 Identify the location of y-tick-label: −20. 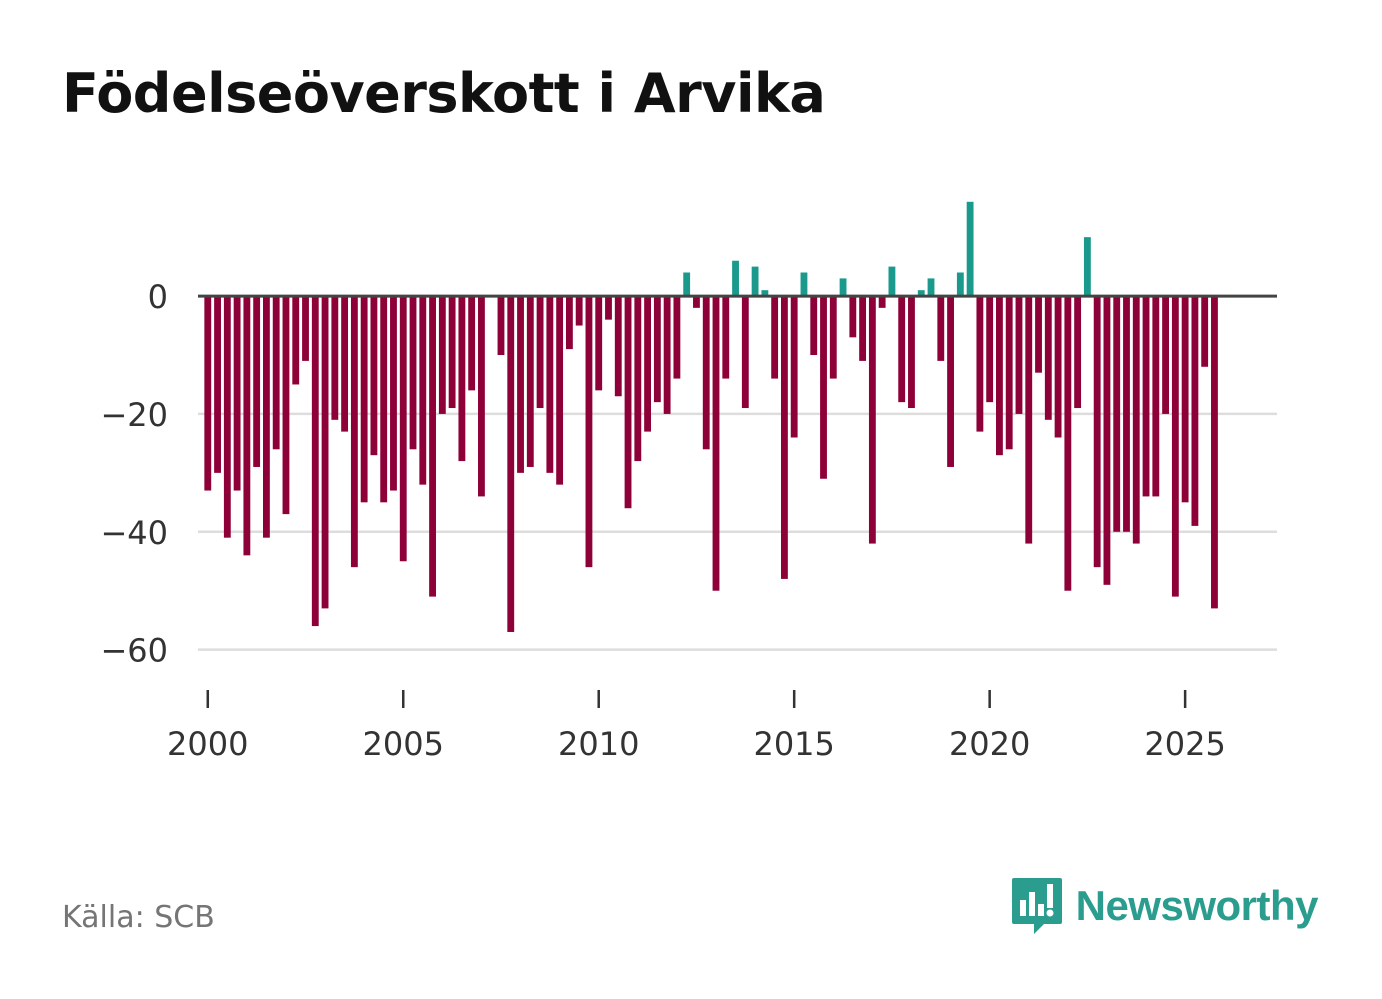
(134, 415).